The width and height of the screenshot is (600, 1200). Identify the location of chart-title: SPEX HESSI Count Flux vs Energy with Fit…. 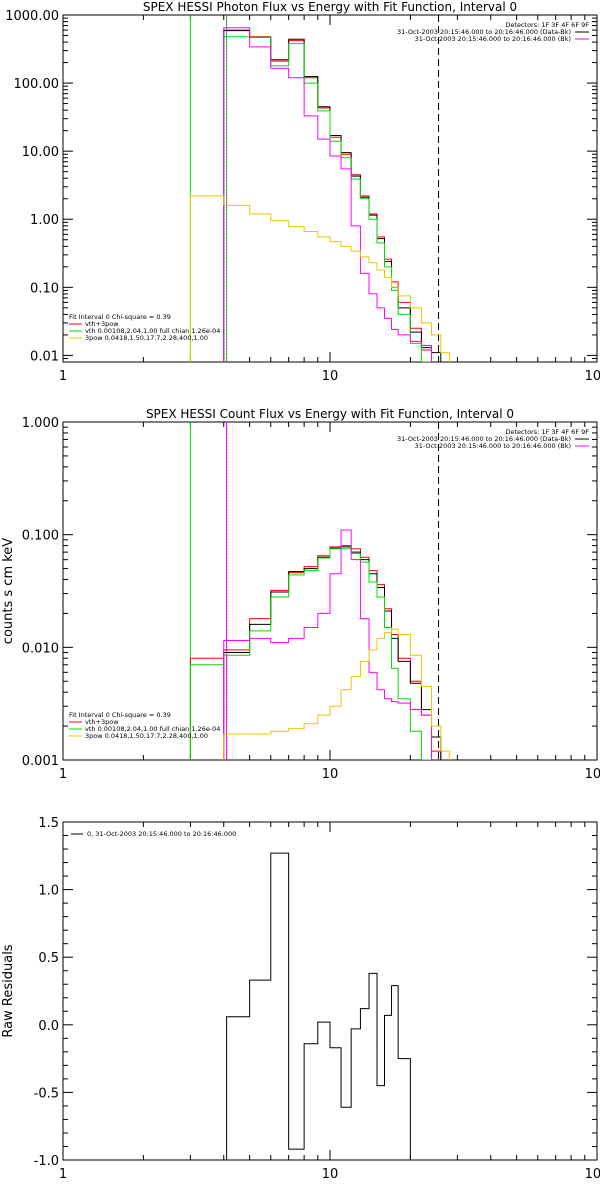
(330, 414).